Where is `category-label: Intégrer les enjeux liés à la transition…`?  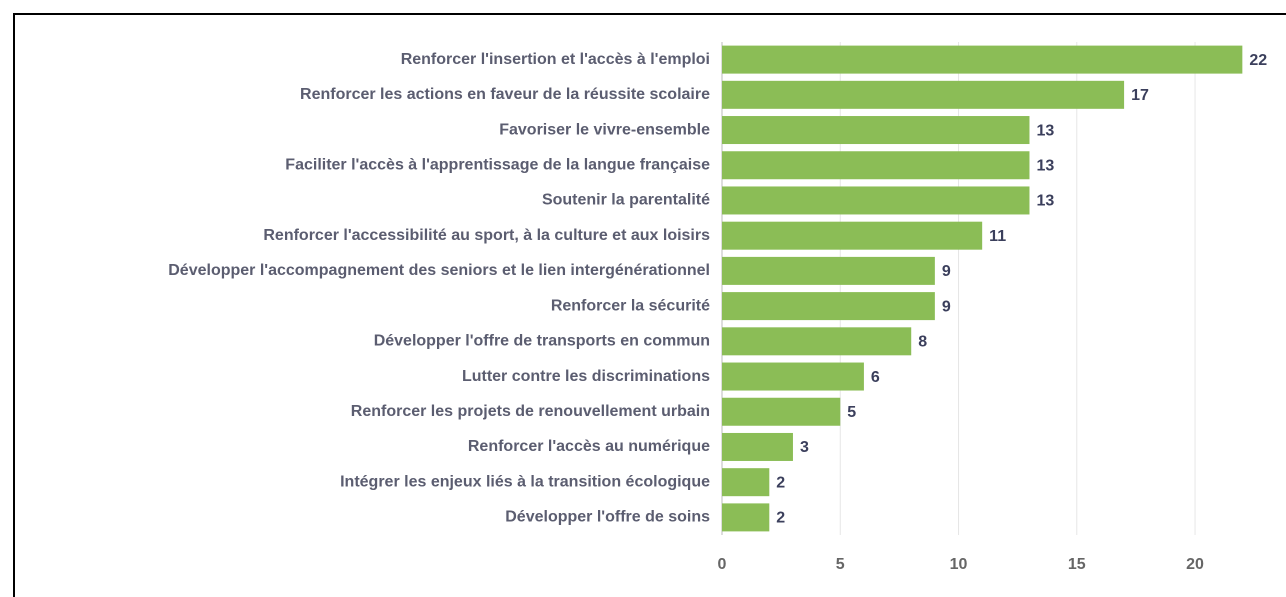
category-label: Intégrer les enjeux liés à la transition… is located at coordinates (525, 481).